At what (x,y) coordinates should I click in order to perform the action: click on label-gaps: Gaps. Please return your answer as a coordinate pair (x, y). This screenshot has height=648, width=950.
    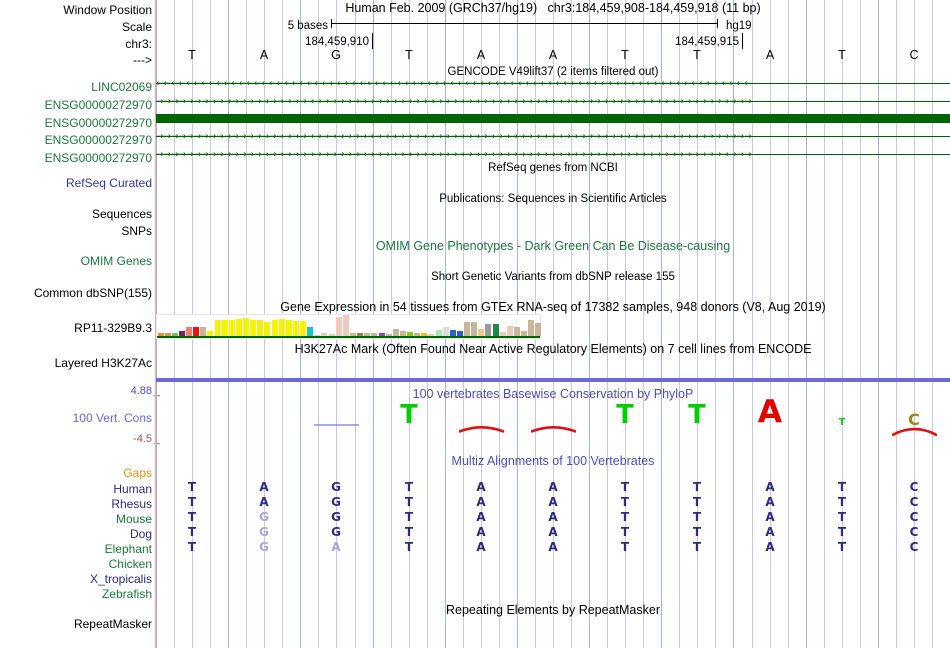
    Looking at the image, I should click on (137, 473).